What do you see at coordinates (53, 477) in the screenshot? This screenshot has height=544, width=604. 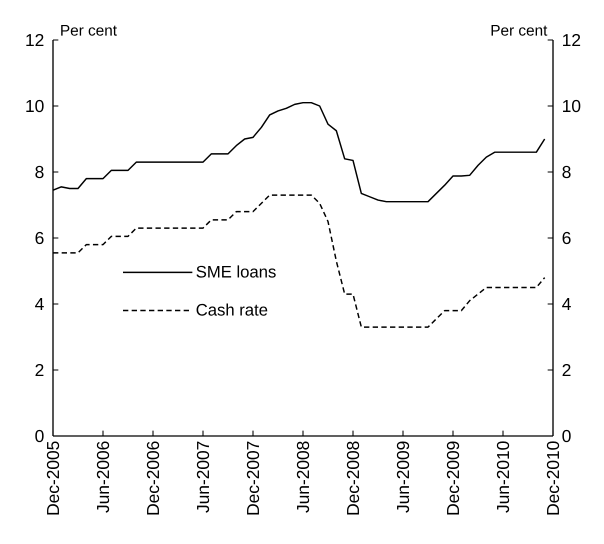 I see `x-tick-label: Dec-2005` at bounding box center [53, 477].